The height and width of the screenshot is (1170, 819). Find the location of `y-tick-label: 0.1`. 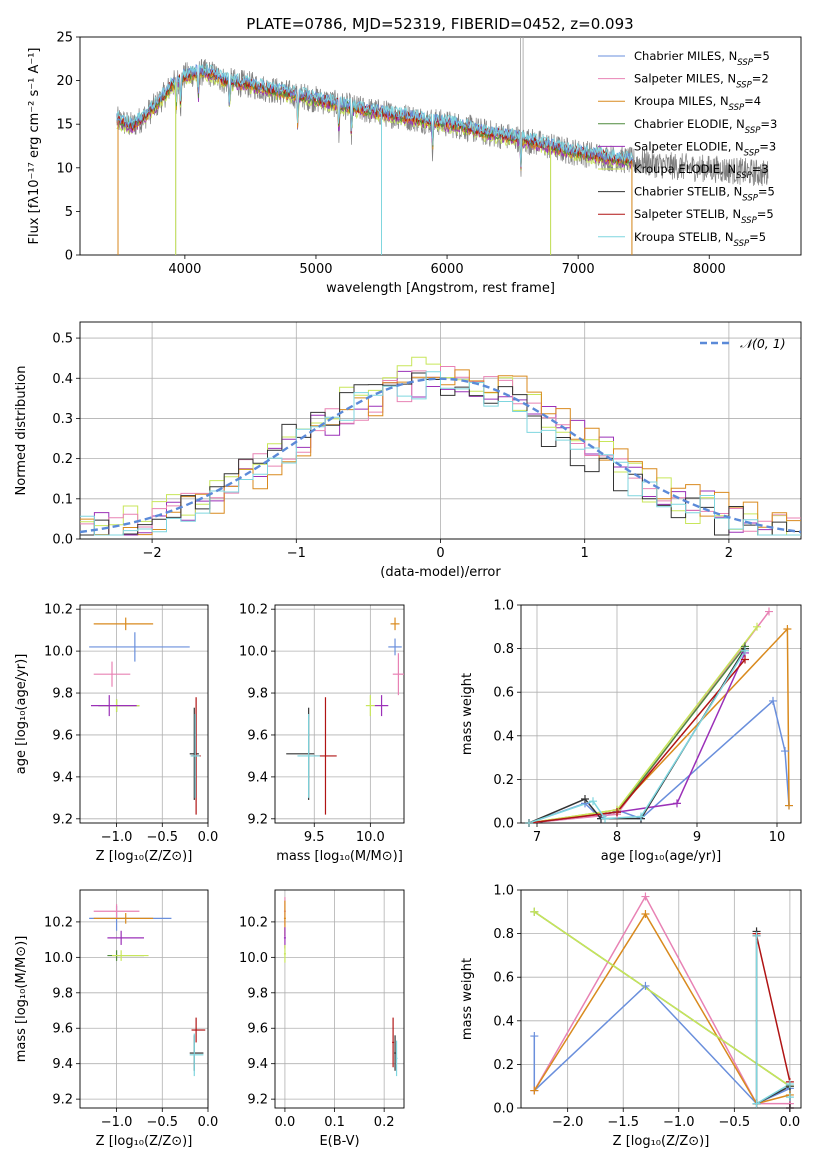

y-tick-label: 0.1 is located at coordinates (62, 499).